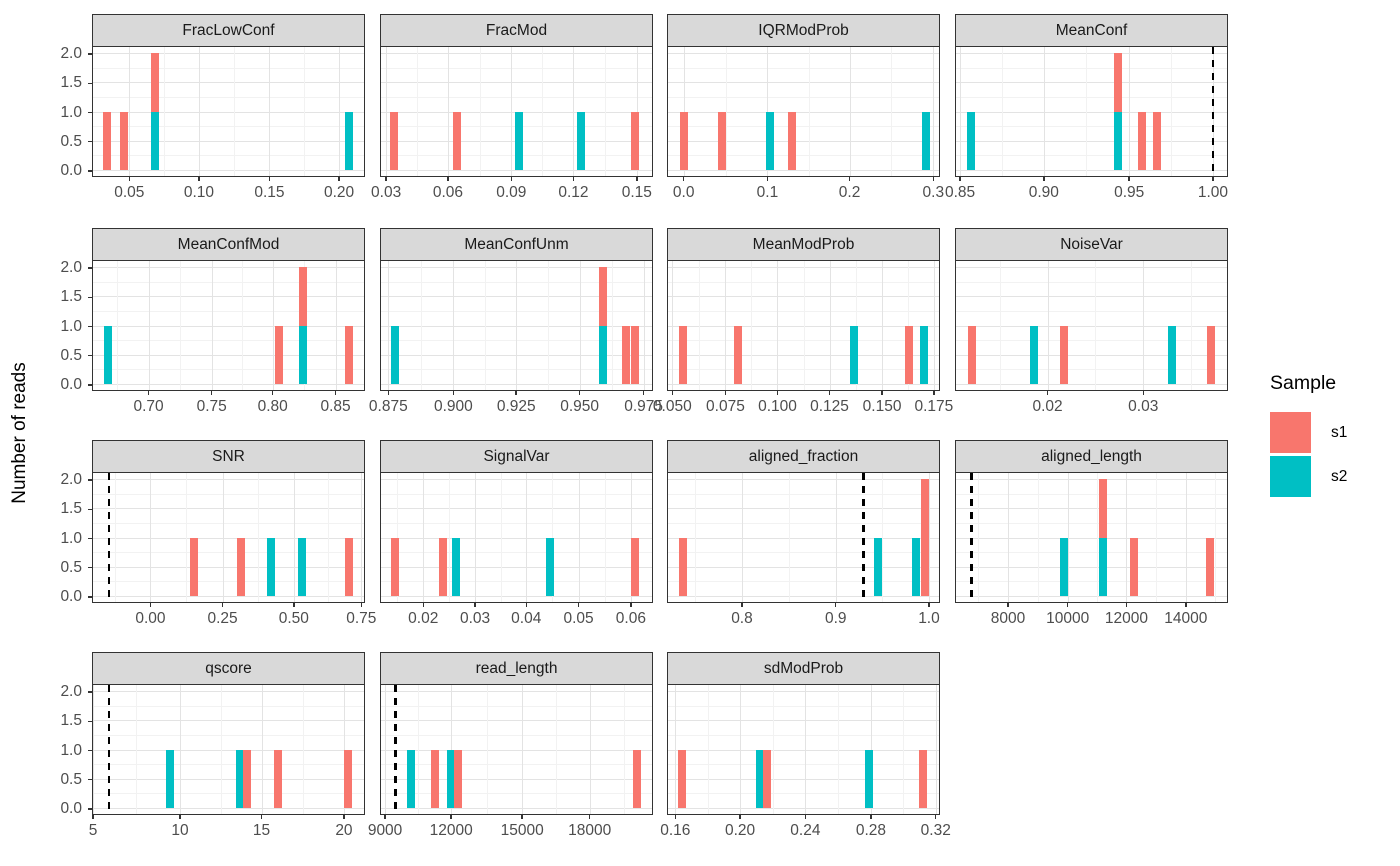 This screenshot has height=866, width=1400. I want to click on facet-panel-read_length: read_length 9000 12000 15000 18000, so click(510, 750).